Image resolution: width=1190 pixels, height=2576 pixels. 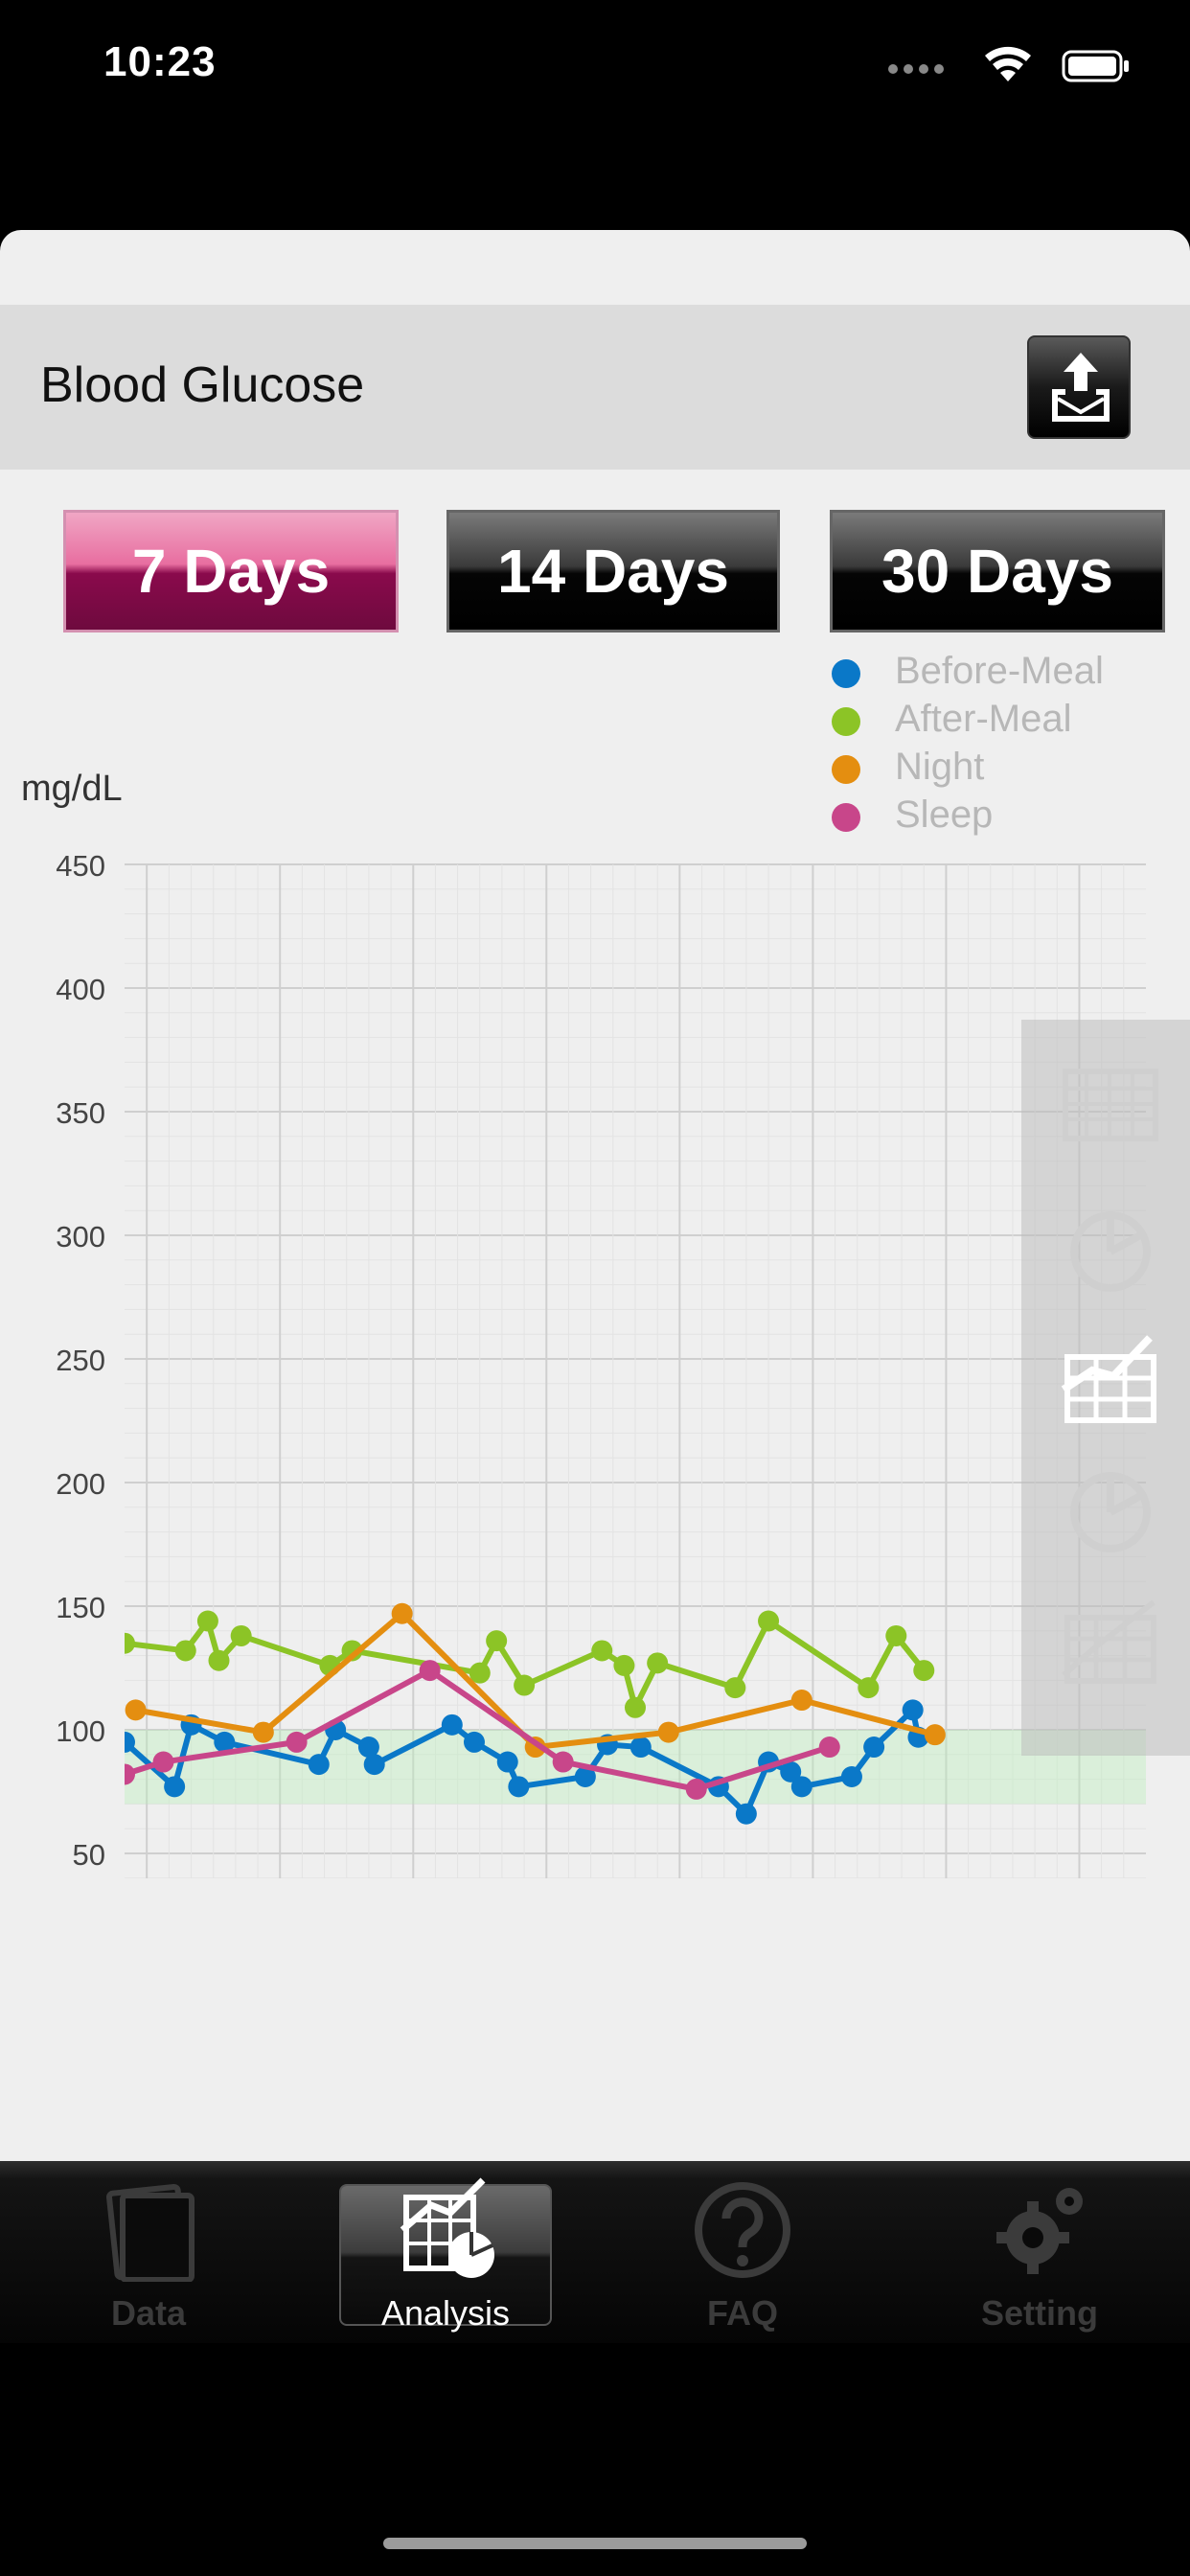 What do you see at coordinates (613, 571) in the screenshot?
I see `range-14-days-button: 14 Days` at bounding box center [613, 571].